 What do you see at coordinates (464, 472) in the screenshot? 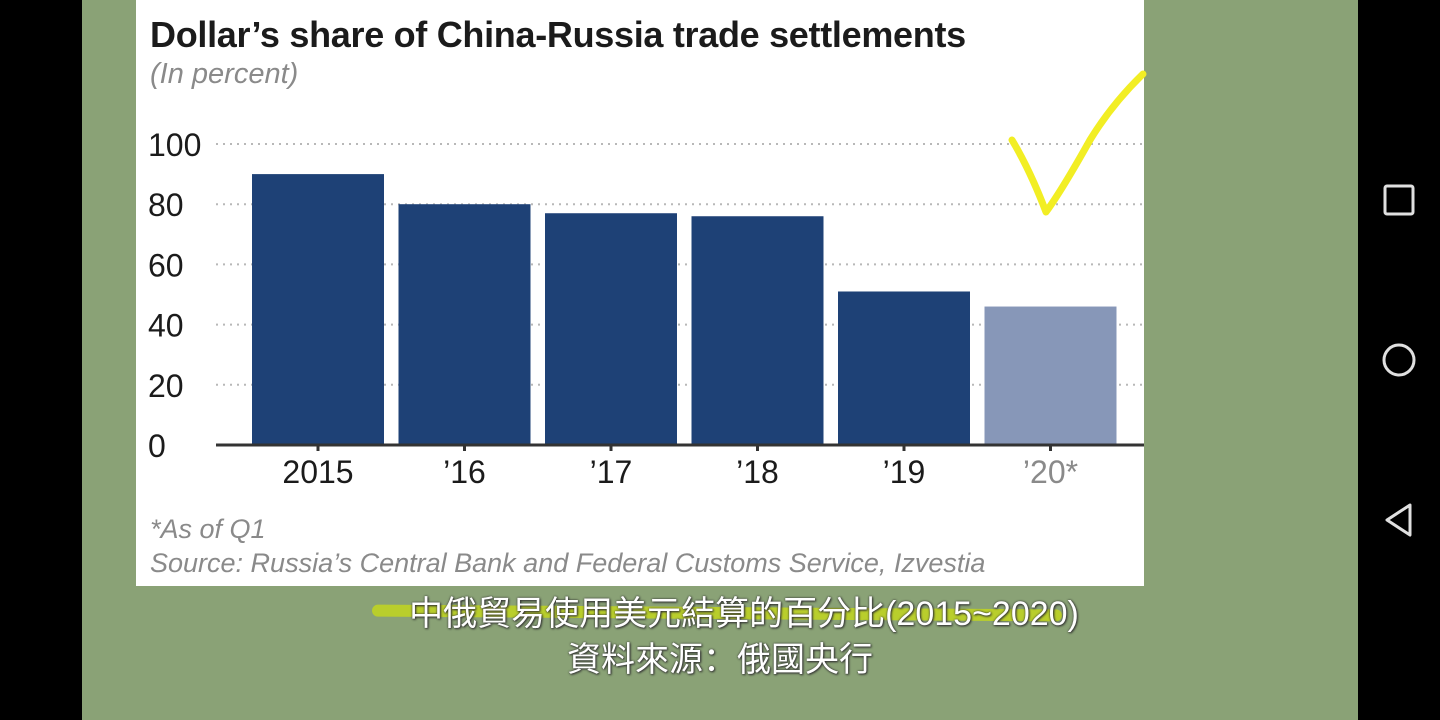
I see `x-tick-label: ’16` at bounding box center [464, 472].